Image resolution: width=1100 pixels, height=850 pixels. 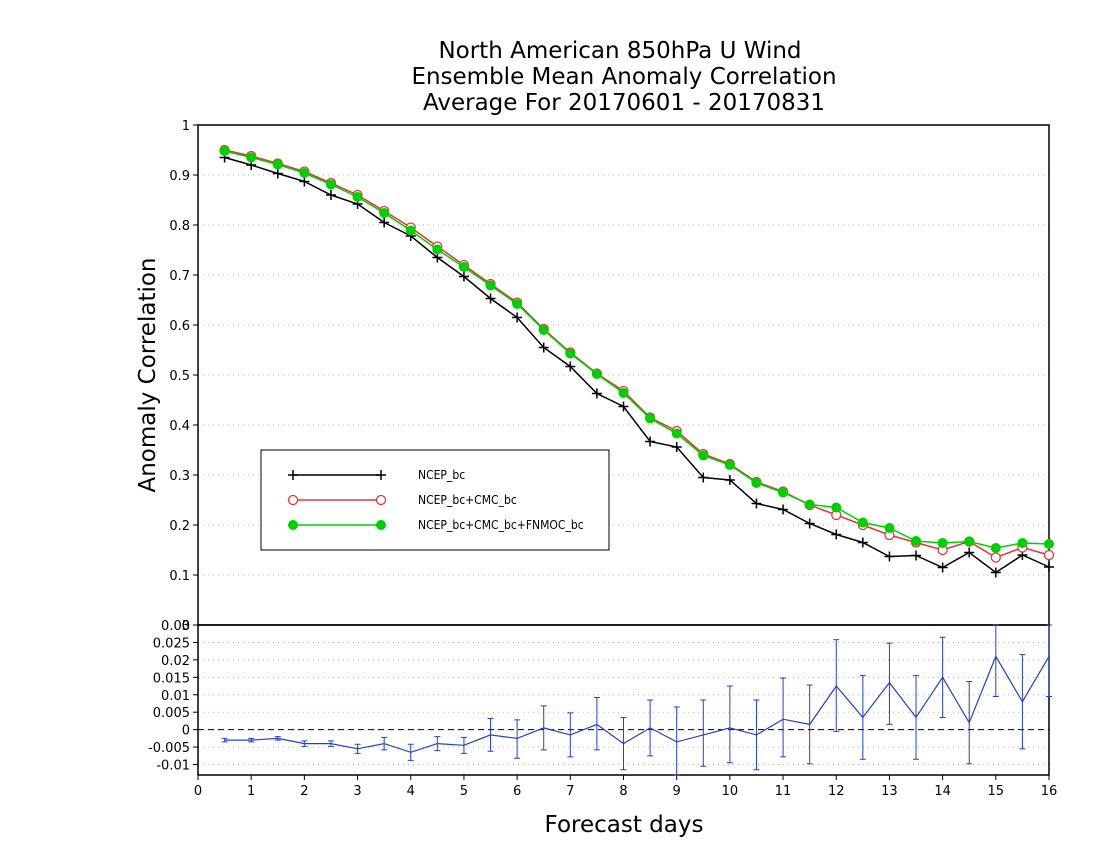 I want to click on y-tick-label: 1, so click(x=186, y=126).